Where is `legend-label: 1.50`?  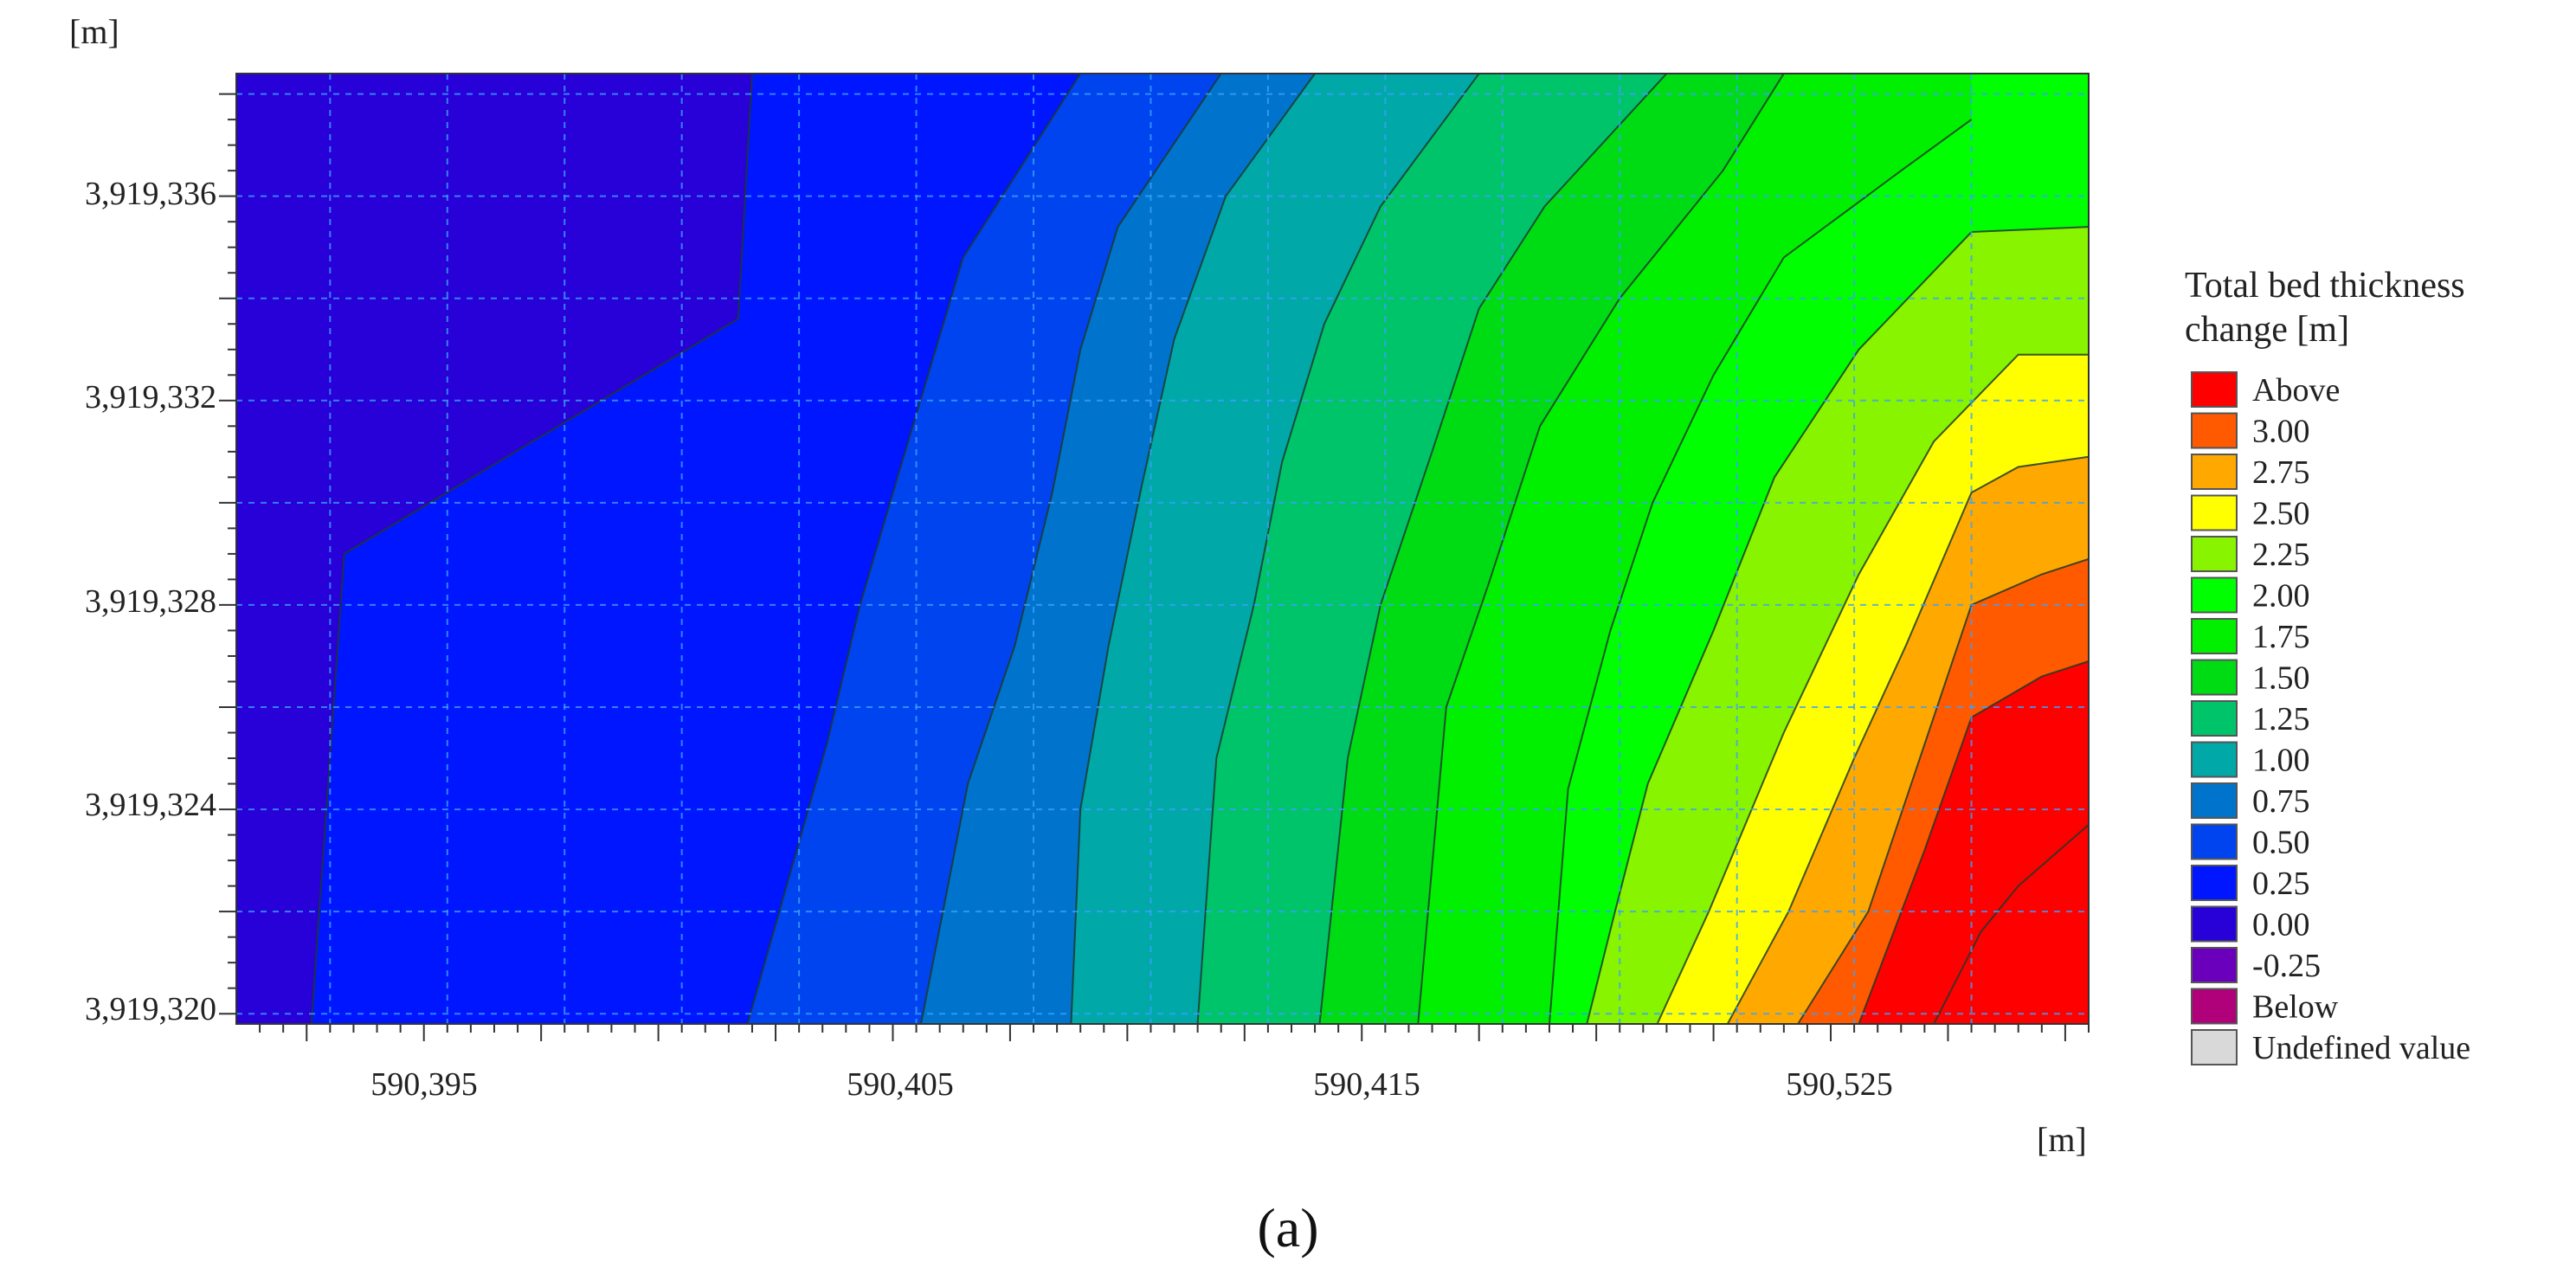 legend-label: 1.50 is located at coordinates (2281, 678).